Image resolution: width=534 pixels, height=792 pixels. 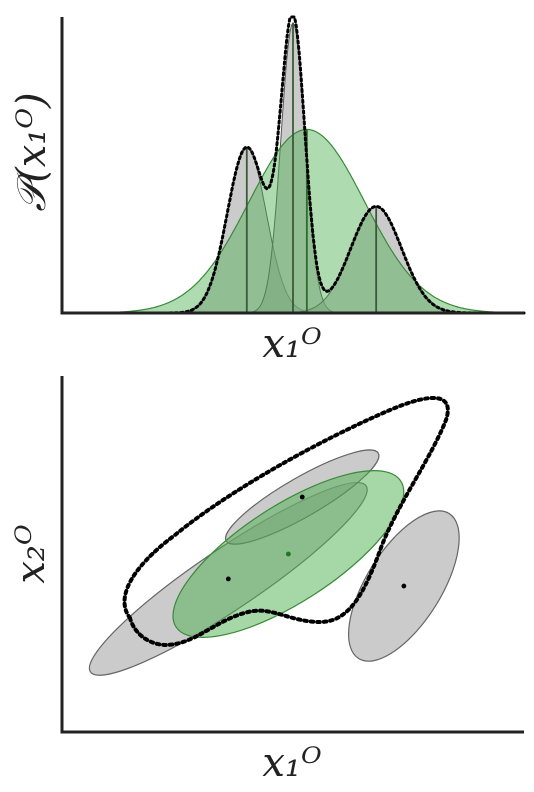 I want to click on top-y-axis-label: 𝒫(x₁ᴼ), so click(x=32, y=151).